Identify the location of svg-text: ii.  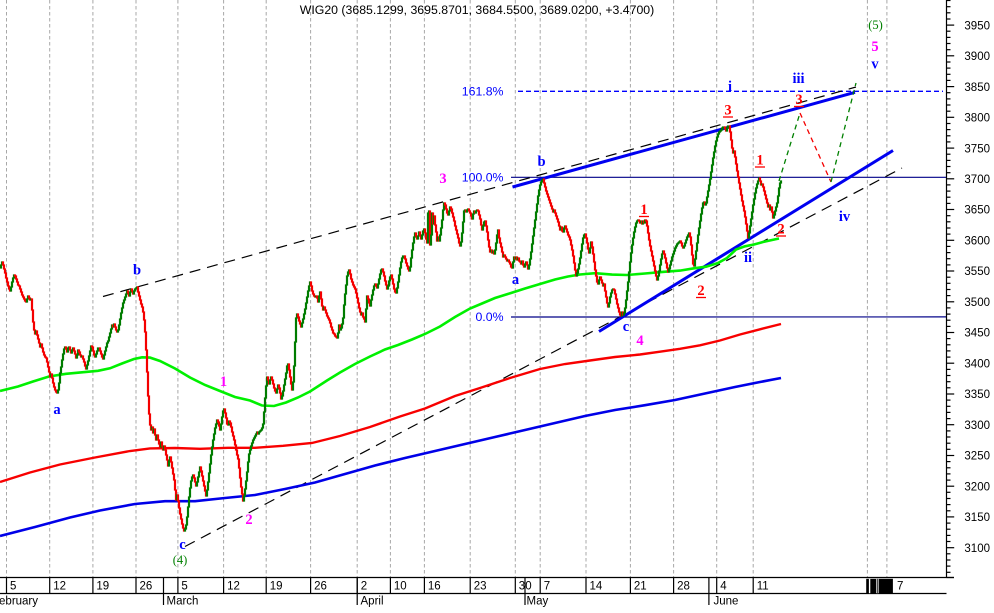
(748, 258).